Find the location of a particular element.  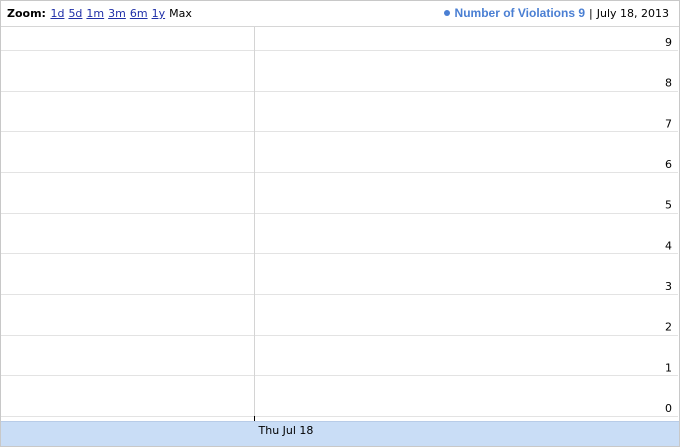

y-tick-label-7: 7 is located at coordinates (668, 123).